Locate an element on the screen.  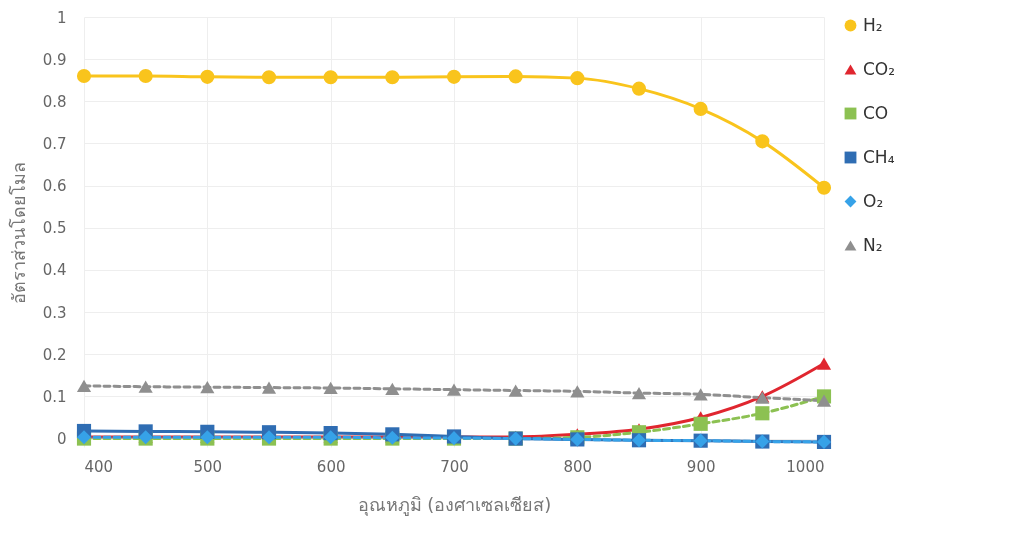
x-axis-title: อุณหภูมิ (องศาเซลเซียส) is located at coordinates (454, 504).